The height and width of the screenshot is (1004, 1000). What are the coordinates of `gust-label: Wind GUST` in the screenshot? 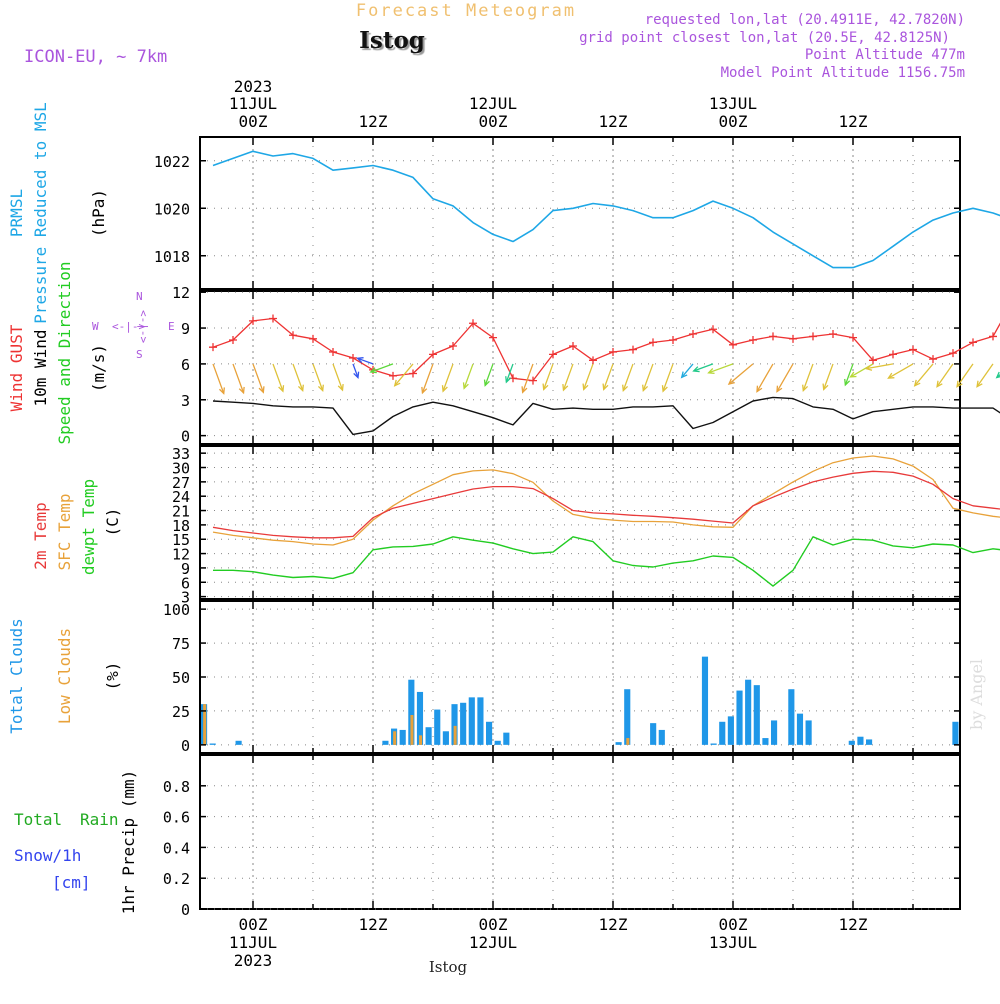 It's located at (16, 367).